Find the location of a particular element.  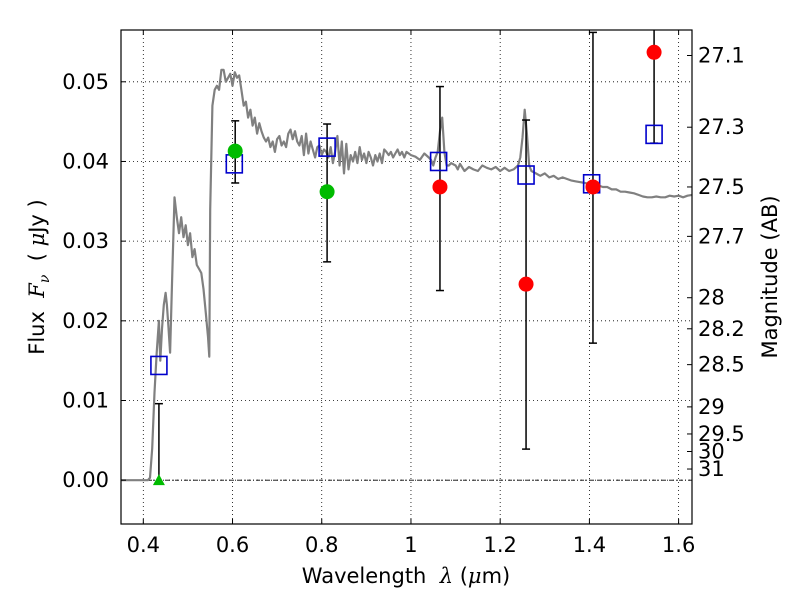

x-tick-labels: 0.4 0.6 0.8 1 1.2 1.4 1.6 is located at coordinates (411, 545).